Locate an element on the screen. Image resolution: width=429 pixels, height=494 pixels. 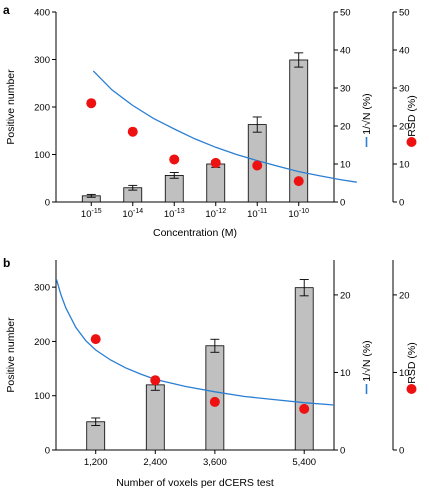
left-tick-label: 400 is located at coordinates (42, 13).